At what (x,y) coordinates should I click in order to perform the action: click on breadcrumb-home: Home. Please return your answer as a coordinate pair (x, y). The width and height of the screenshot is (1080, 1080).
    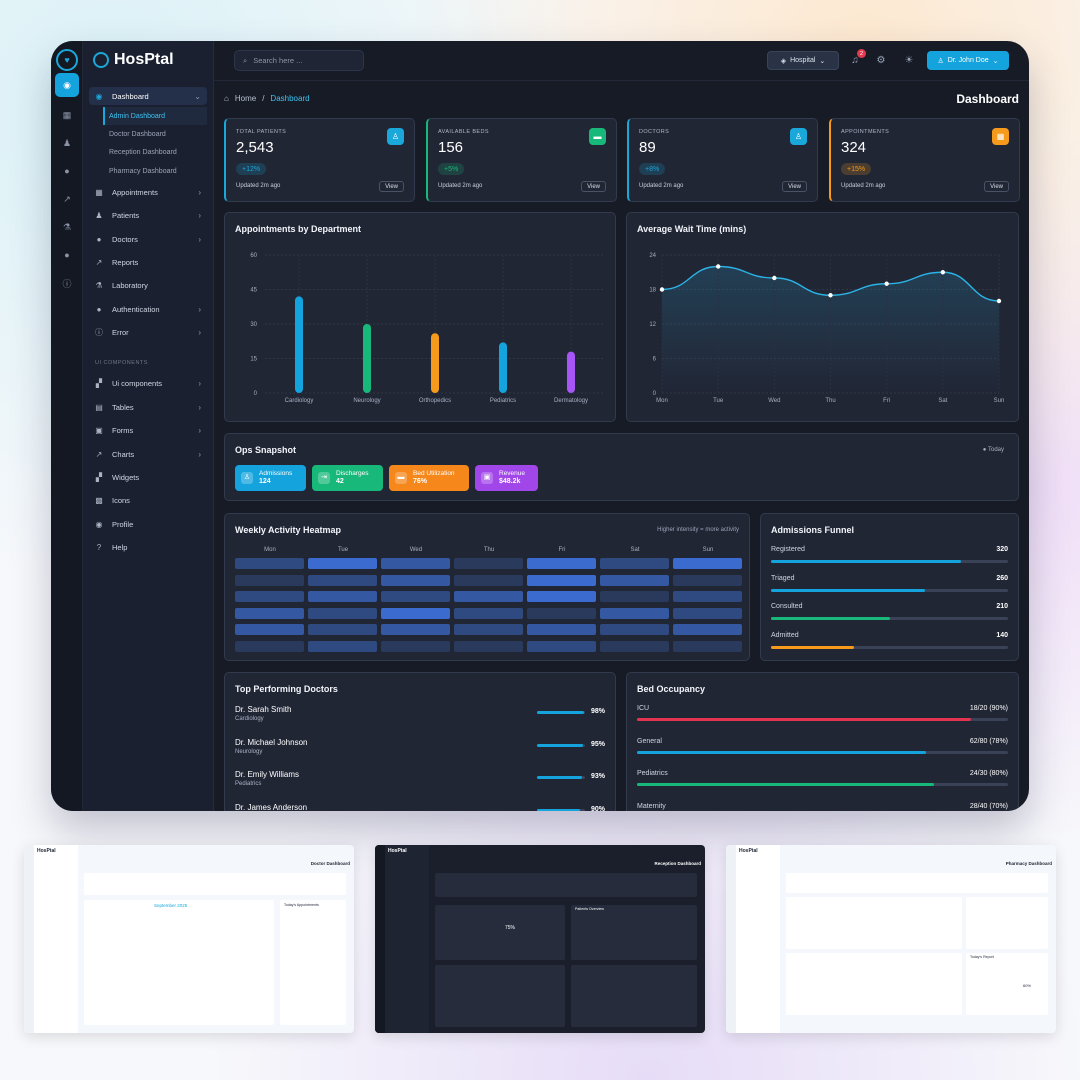
    Looking at the image, I should click on (245, 98).